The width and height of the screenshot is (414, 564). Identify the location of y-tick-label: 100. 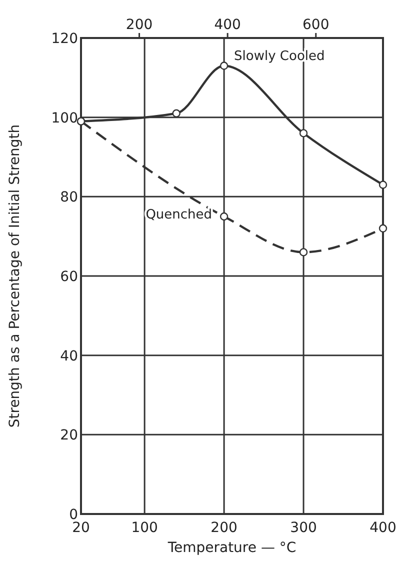
(64, 118).